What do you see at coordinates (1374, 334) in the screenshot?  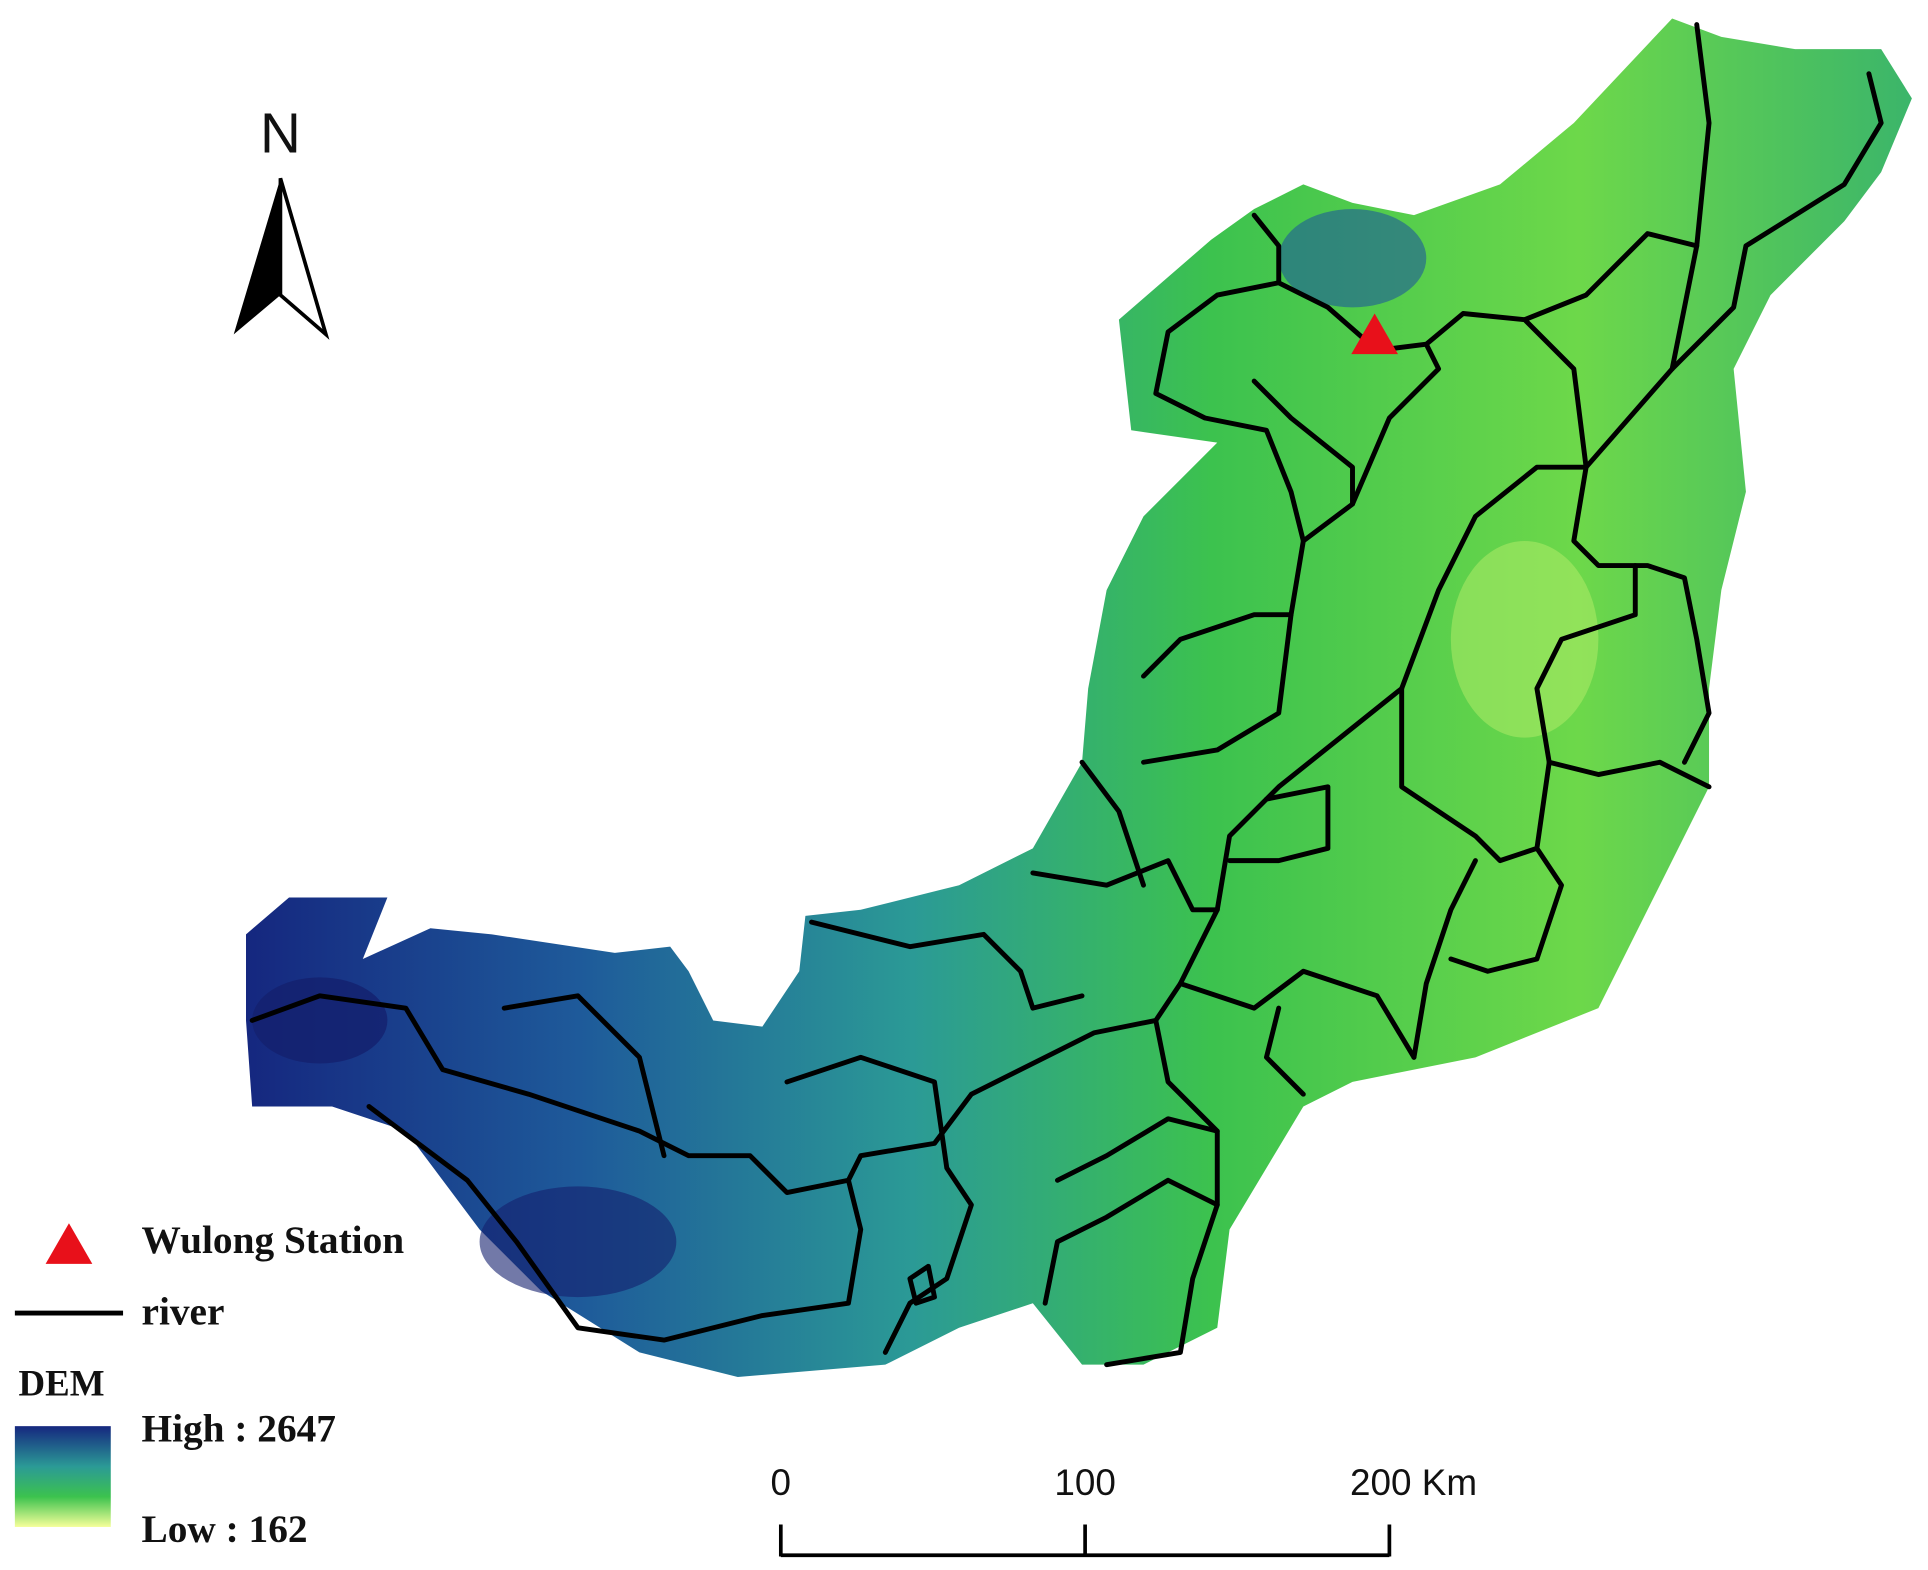 I see `station-marker` at bounding box center [1374, 334].